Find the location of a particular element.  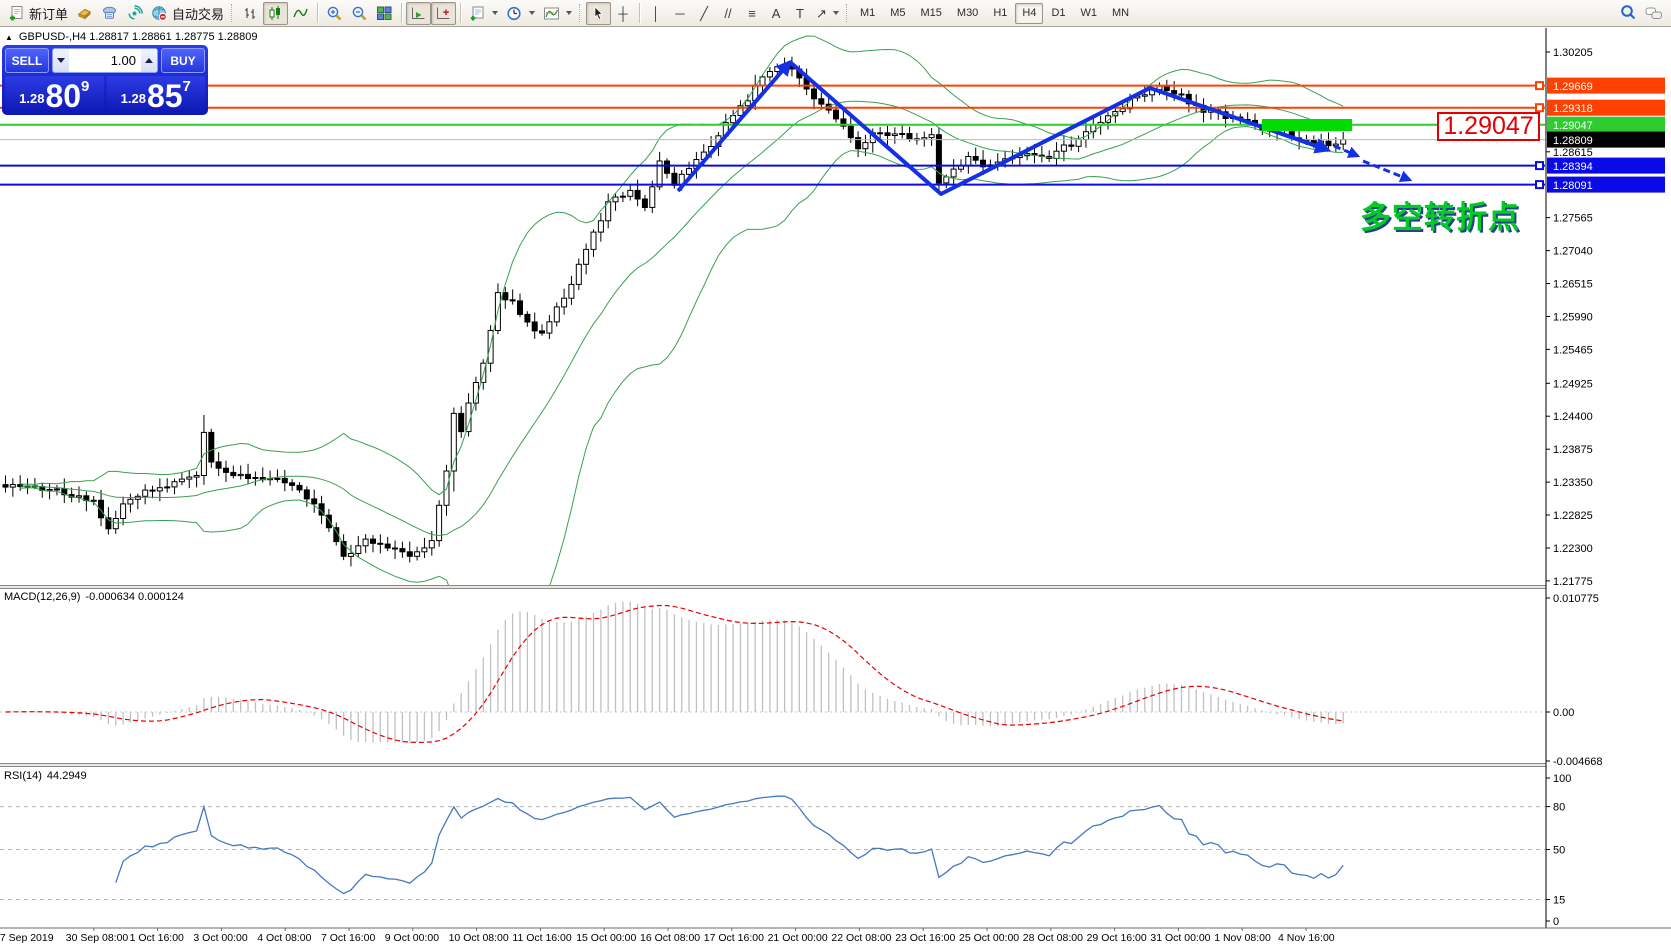

fibonacci-icon: ≡ is located at coordinates (752, 13).